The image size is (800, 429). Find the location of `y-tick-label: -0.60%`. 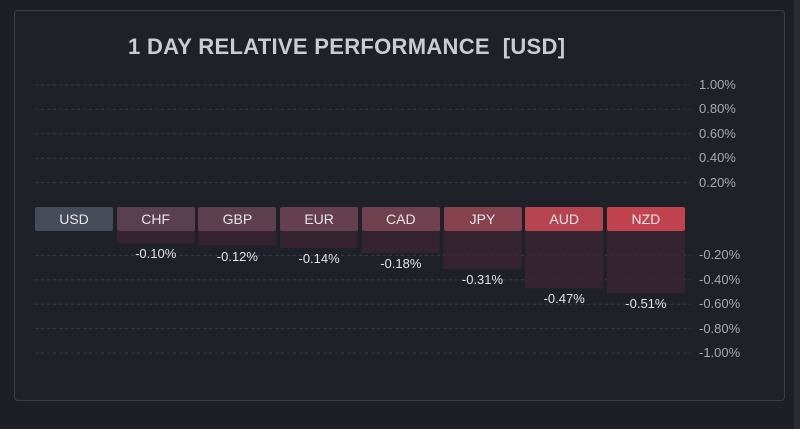

y-tick-label: -0.60% is located at coordinates (720, 304).